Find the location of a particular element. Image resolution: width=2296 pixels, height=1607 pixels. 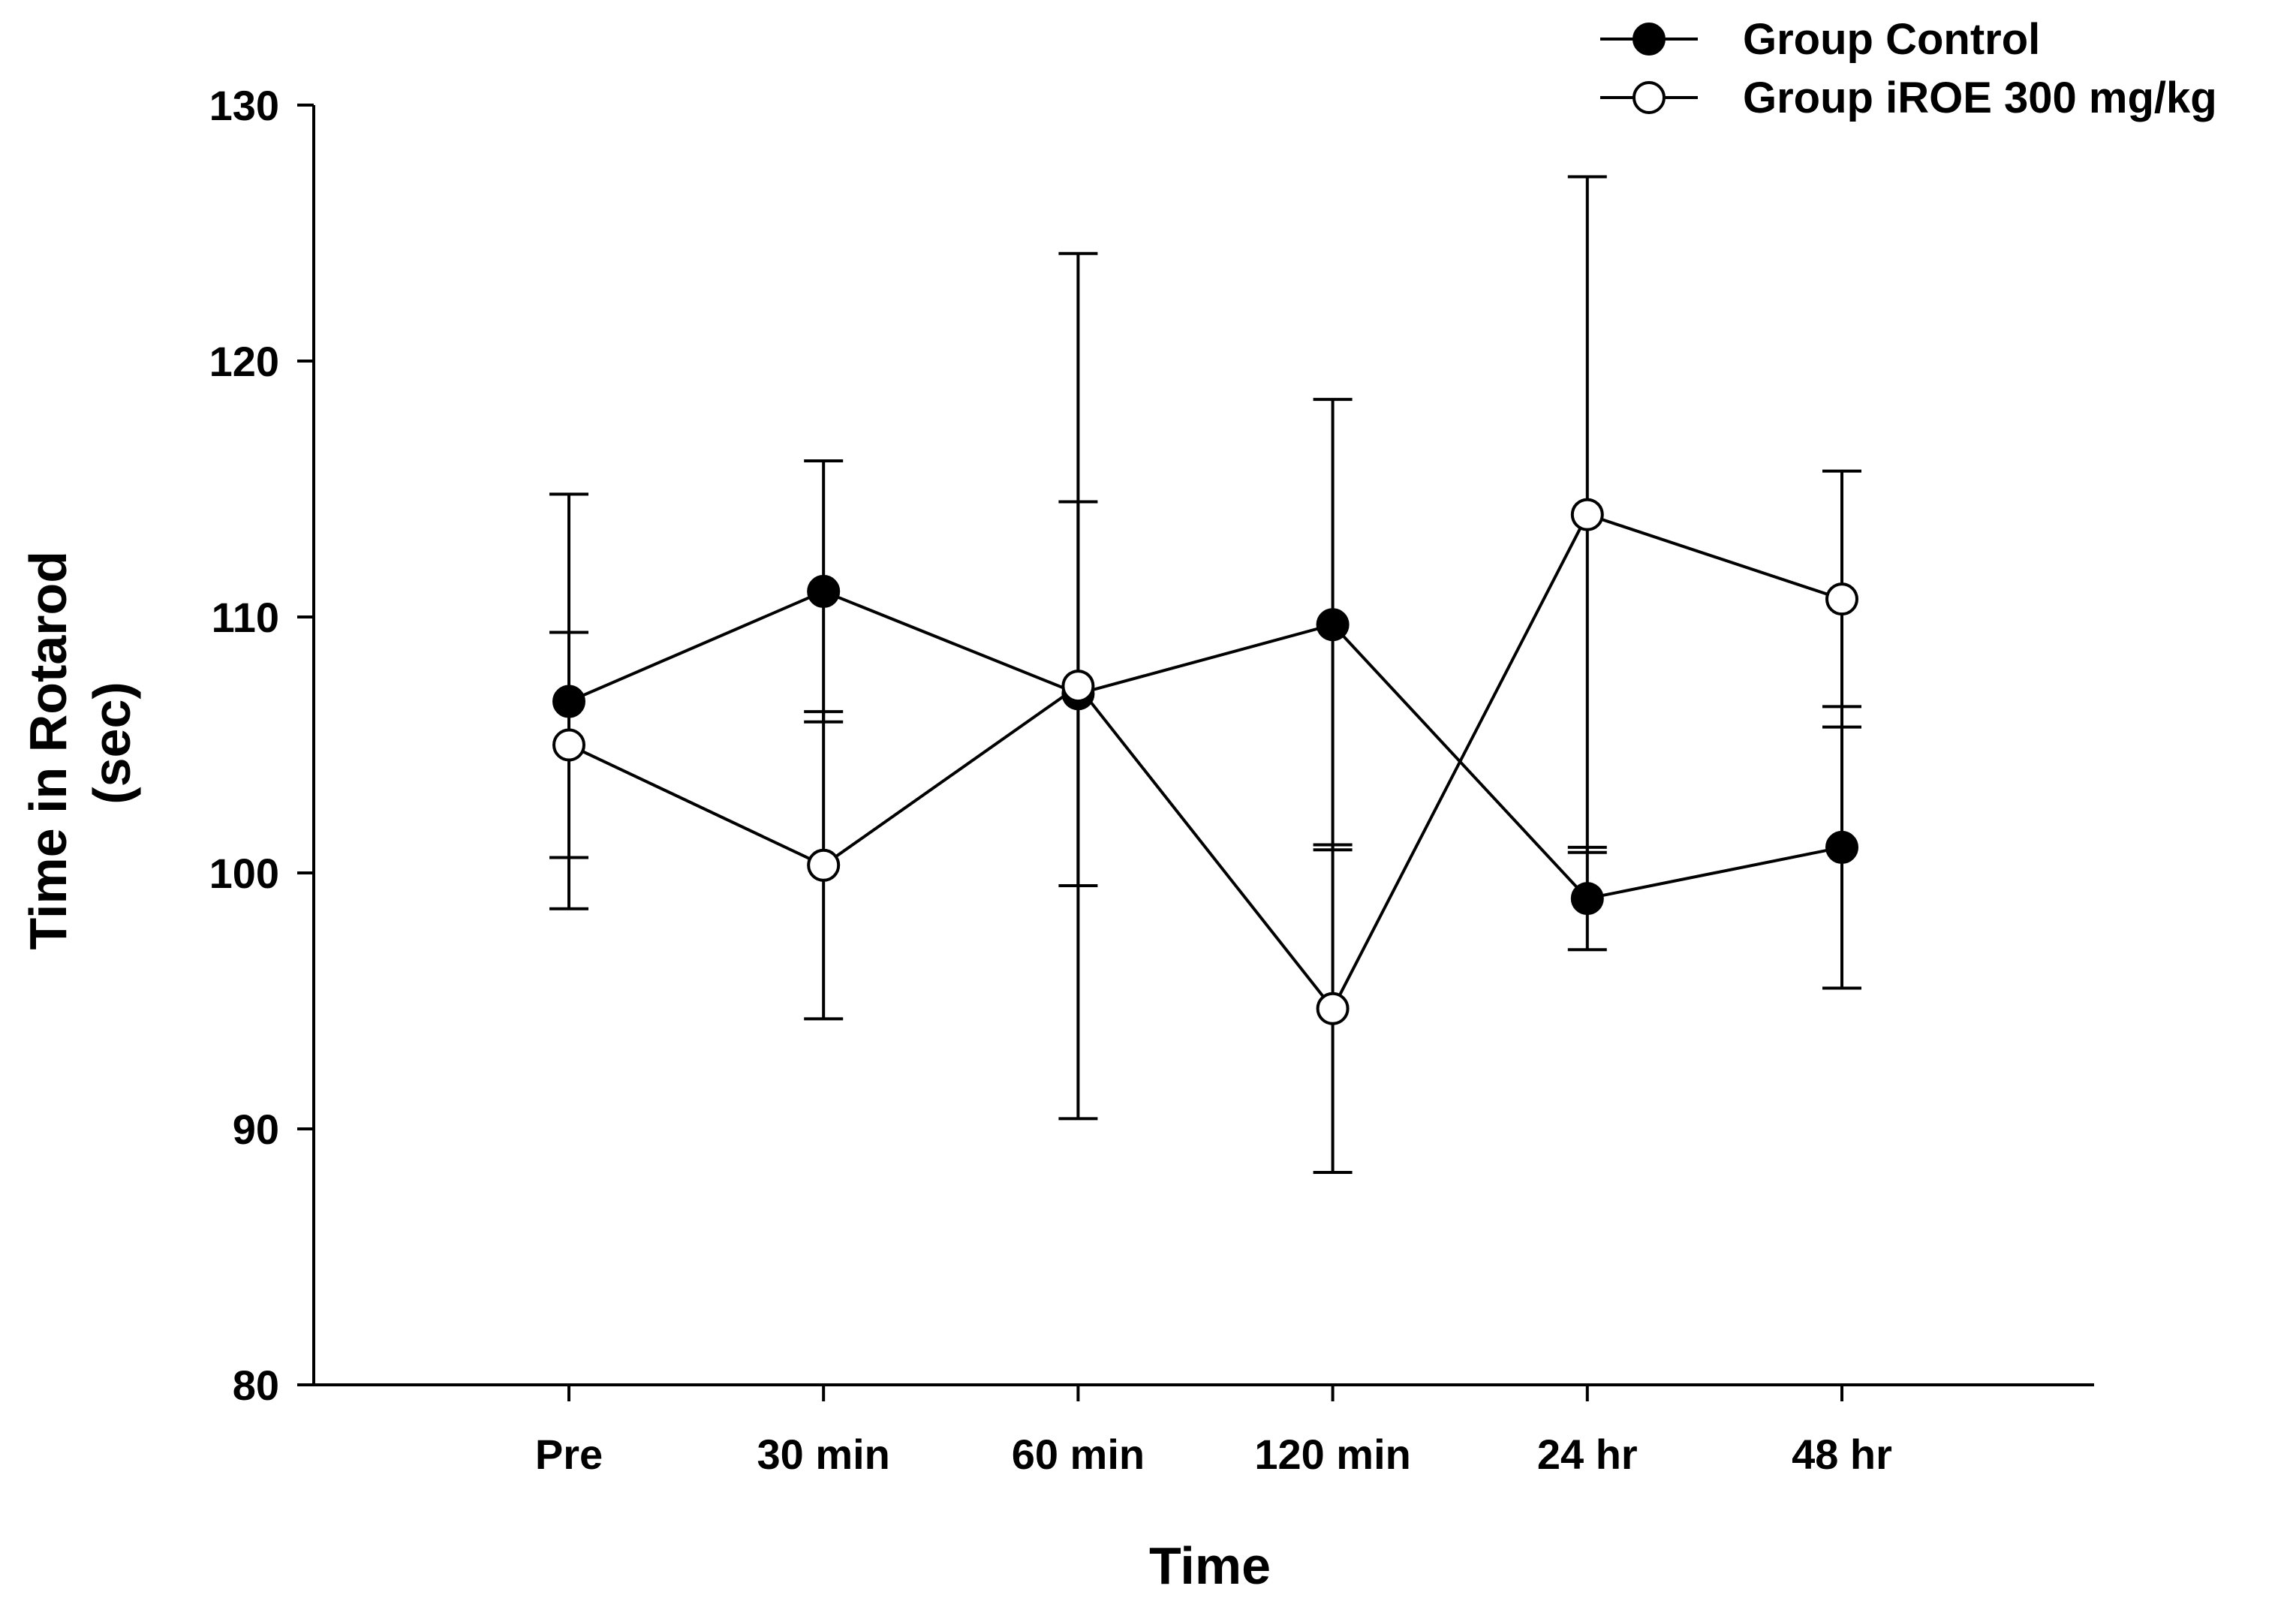

y-axis-title: Time in Rotarod (sec) is located at coordinates (80, 743).